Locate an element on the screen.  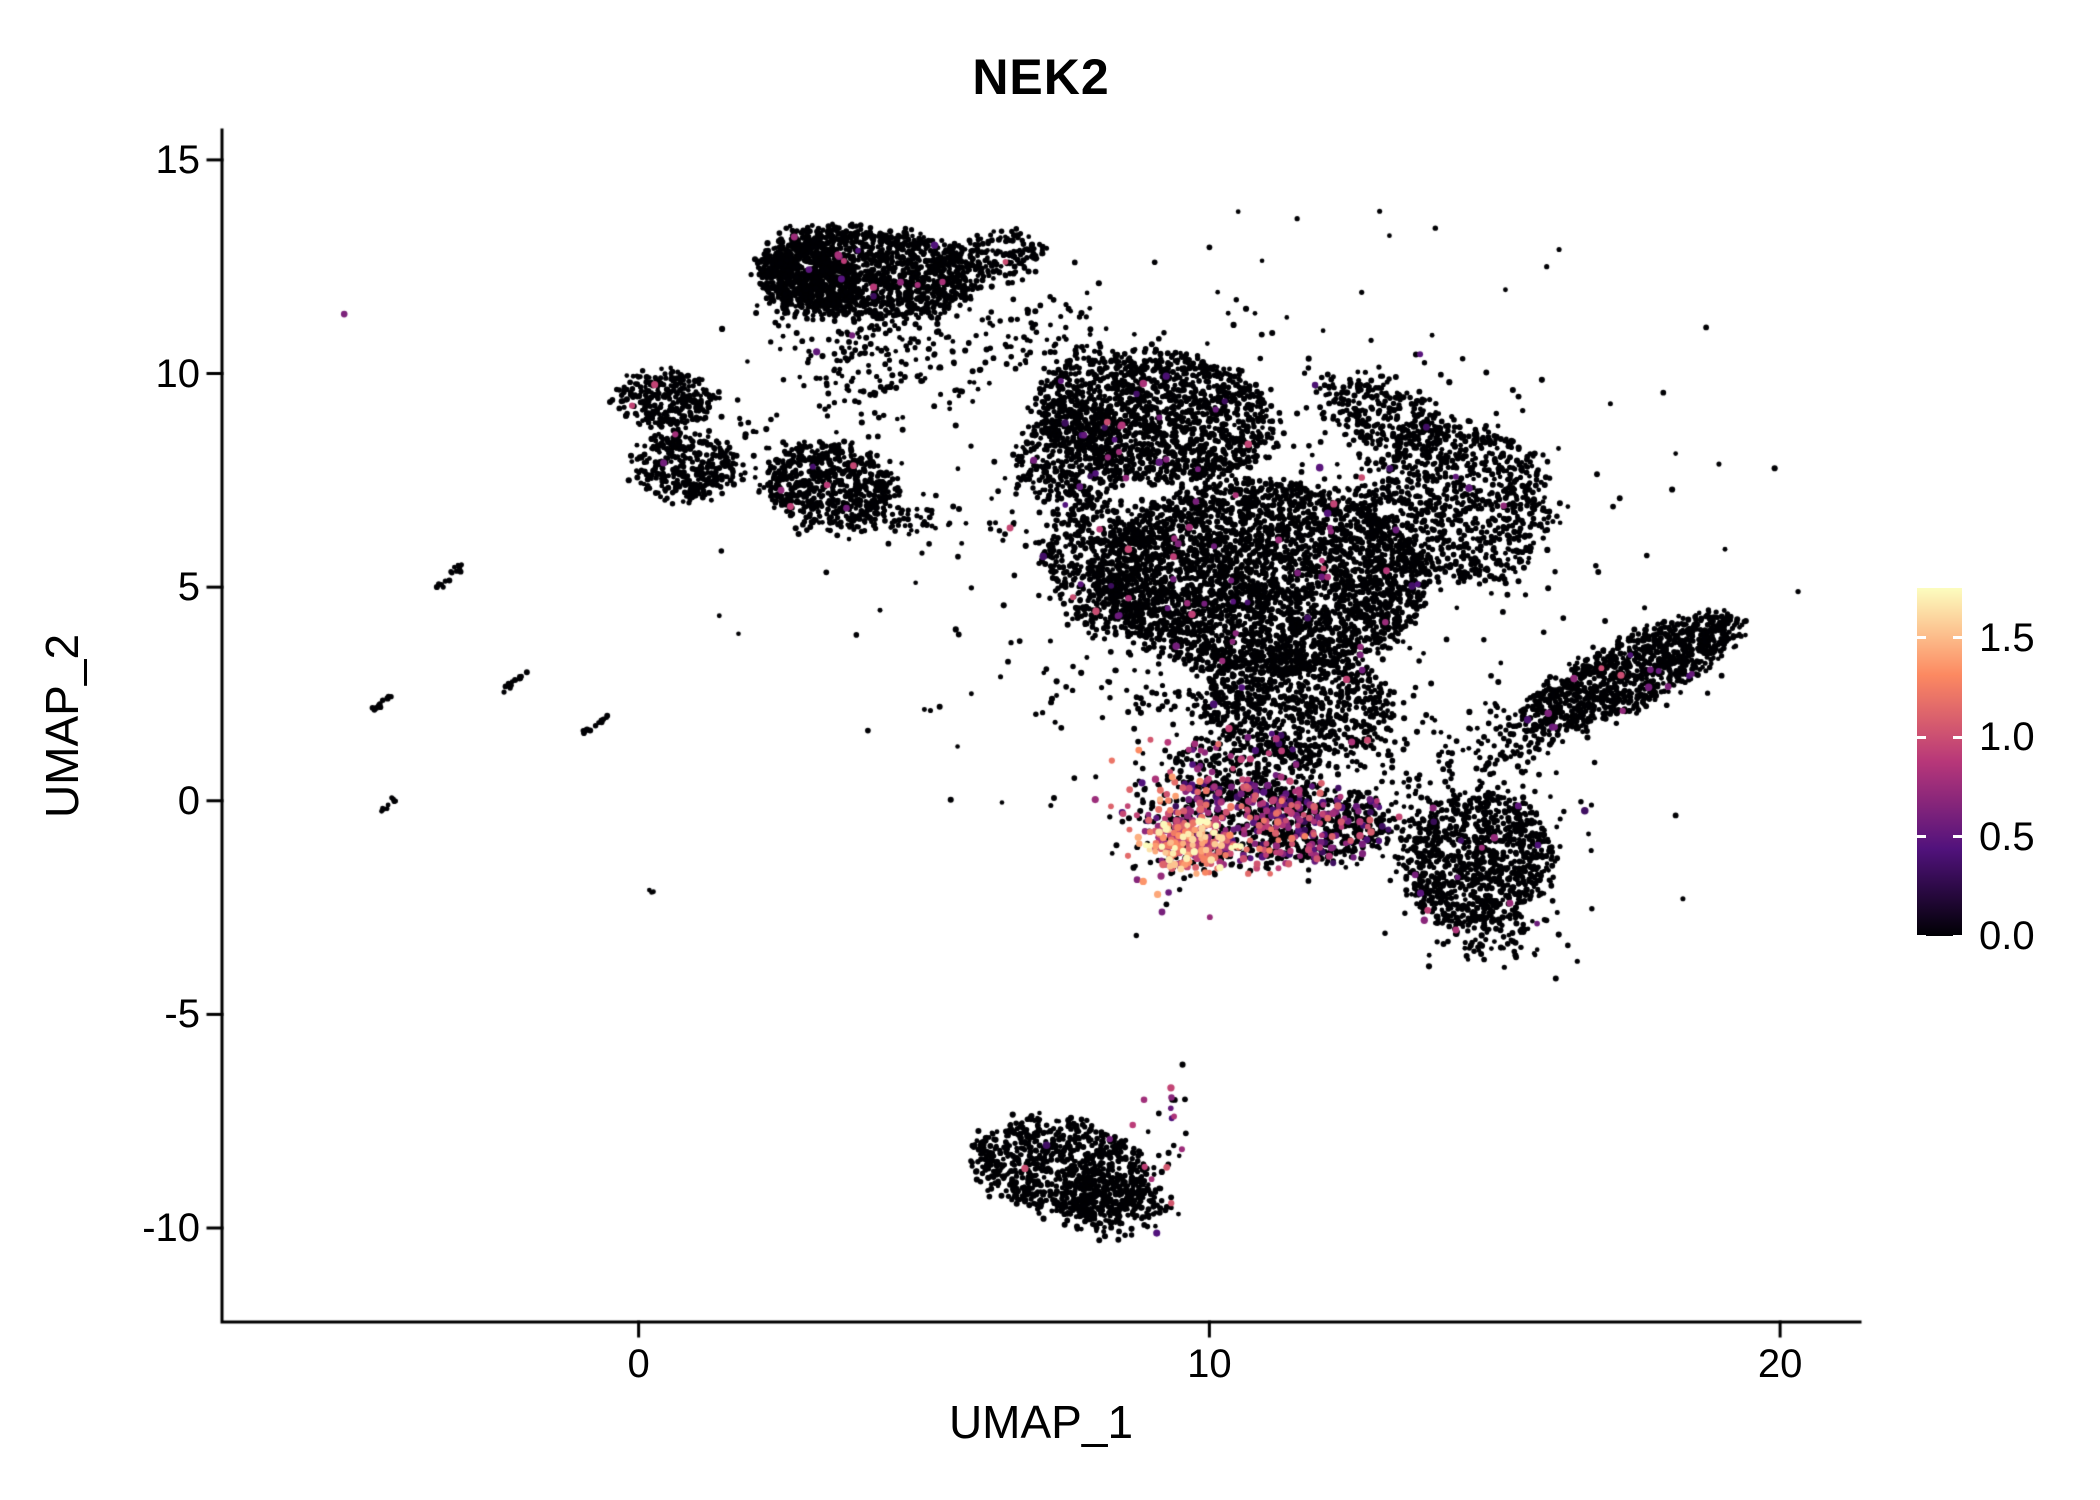
colorbar-legend: 0.0 0.5 1.0 1.5 is located at coordinates (1976, 773).